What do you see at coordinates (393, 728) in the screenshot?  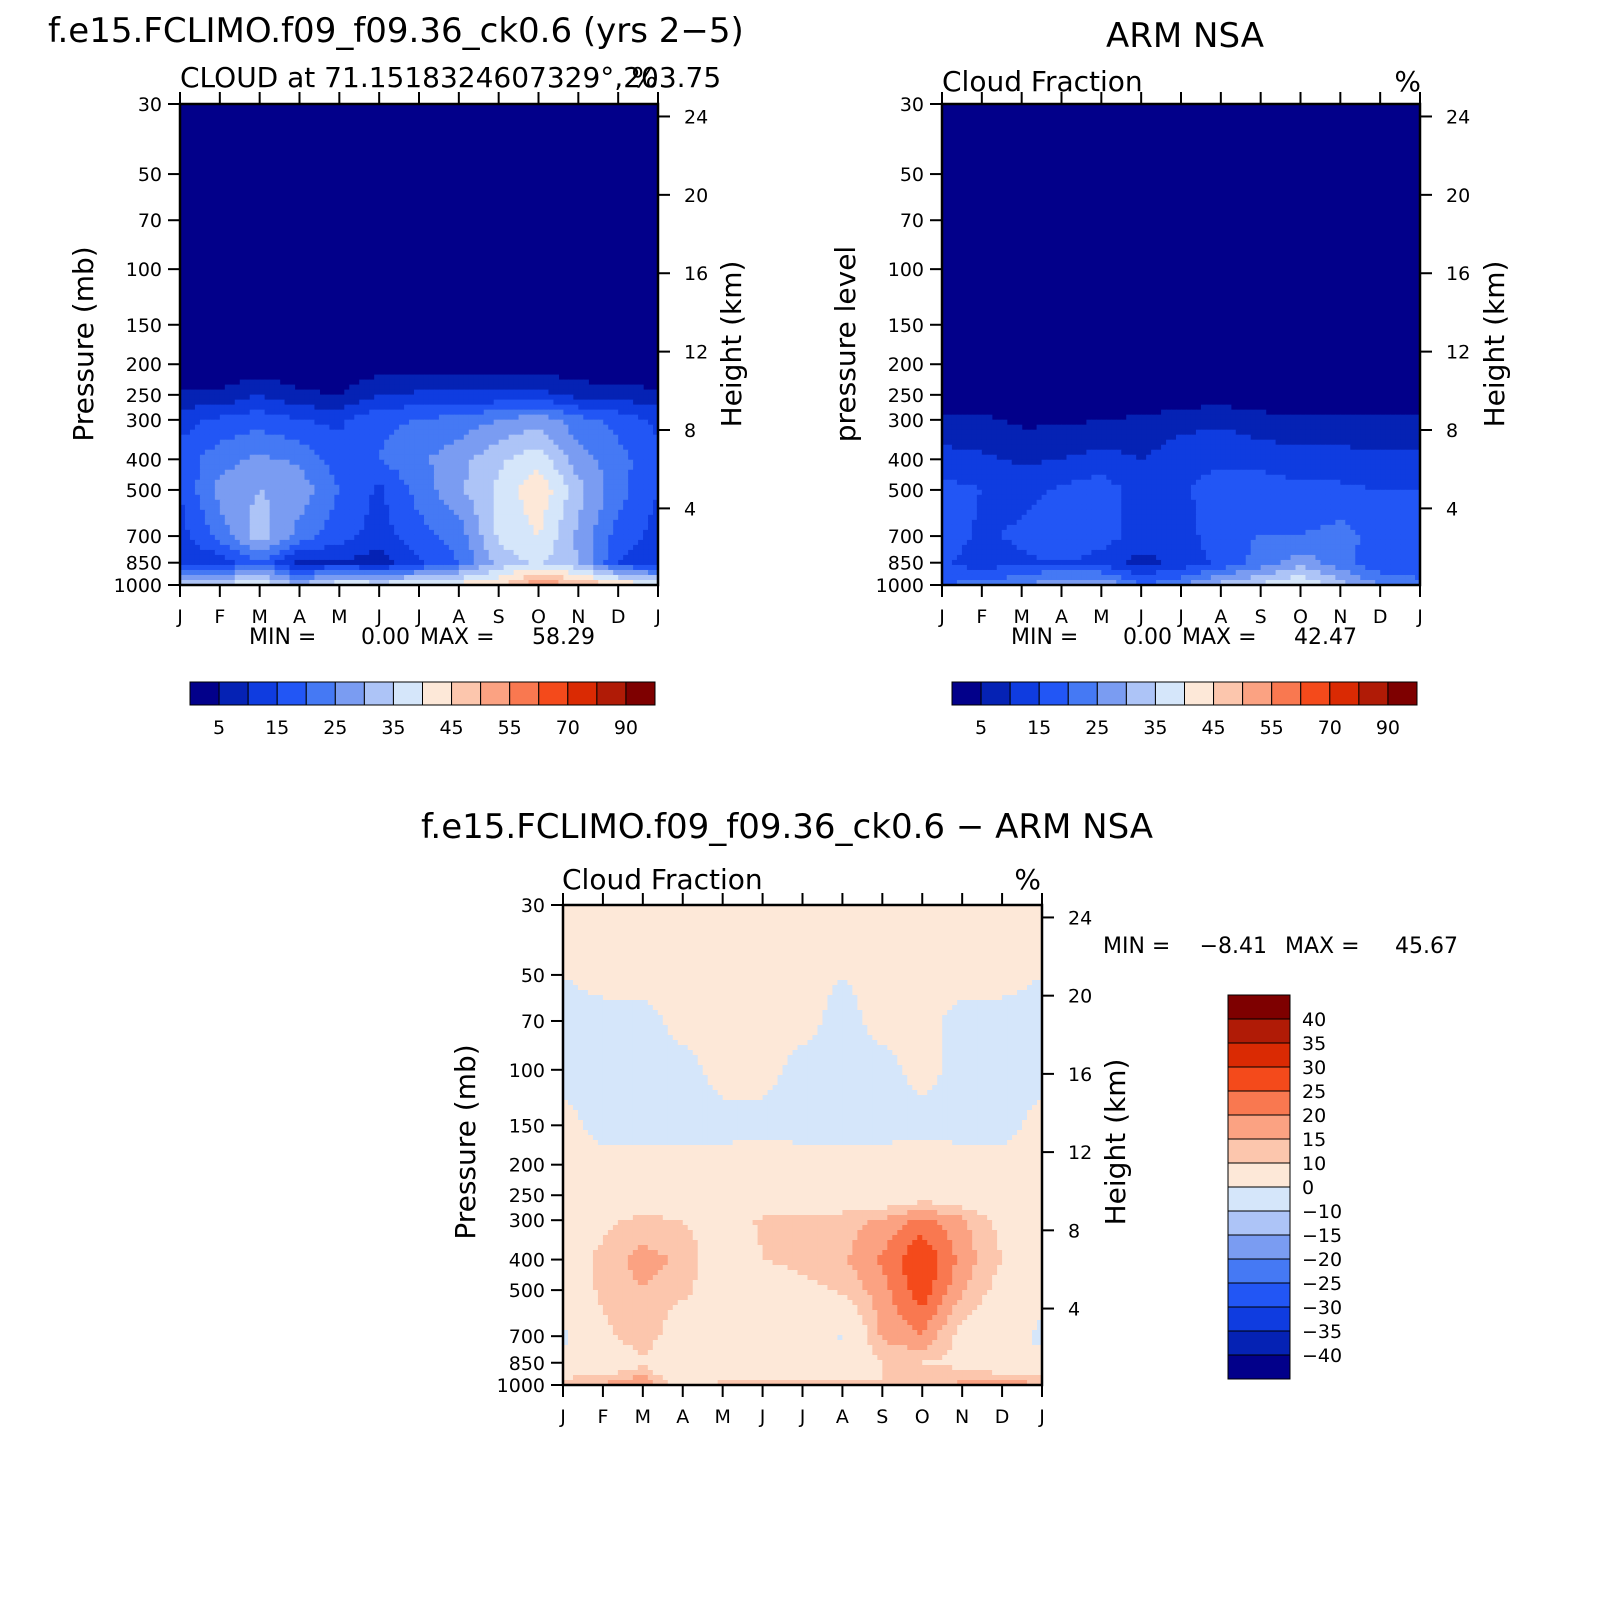 I see `model-colorbar-label: 35` at bounding box center [393, 728].